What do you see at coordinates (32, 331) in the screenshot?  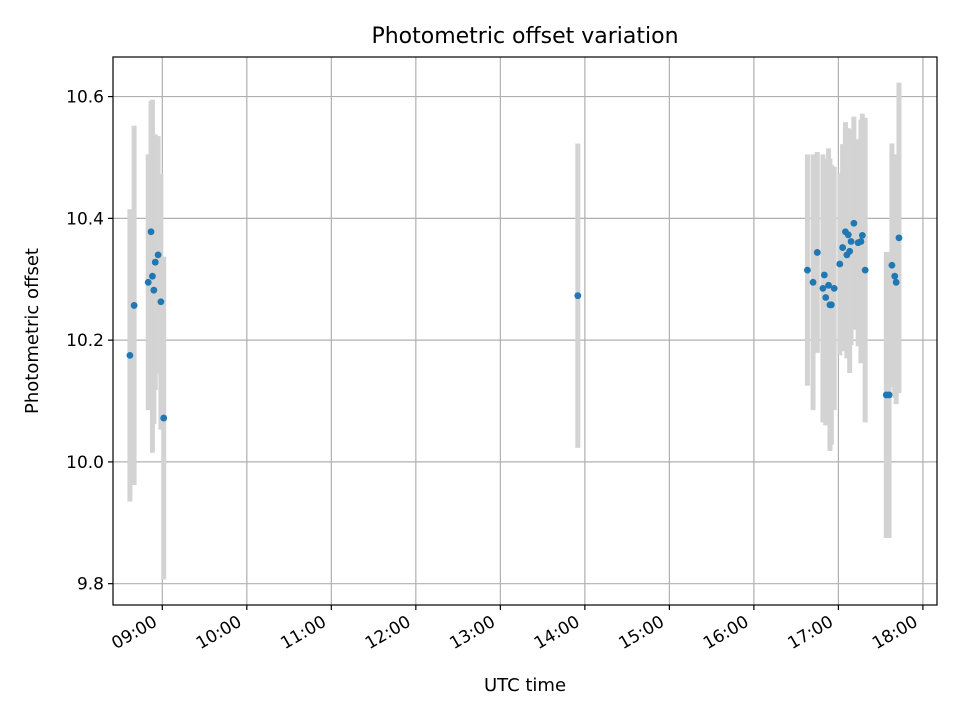 I see `y-axis-label: Photometric offset` at bounding box center [32, 331].